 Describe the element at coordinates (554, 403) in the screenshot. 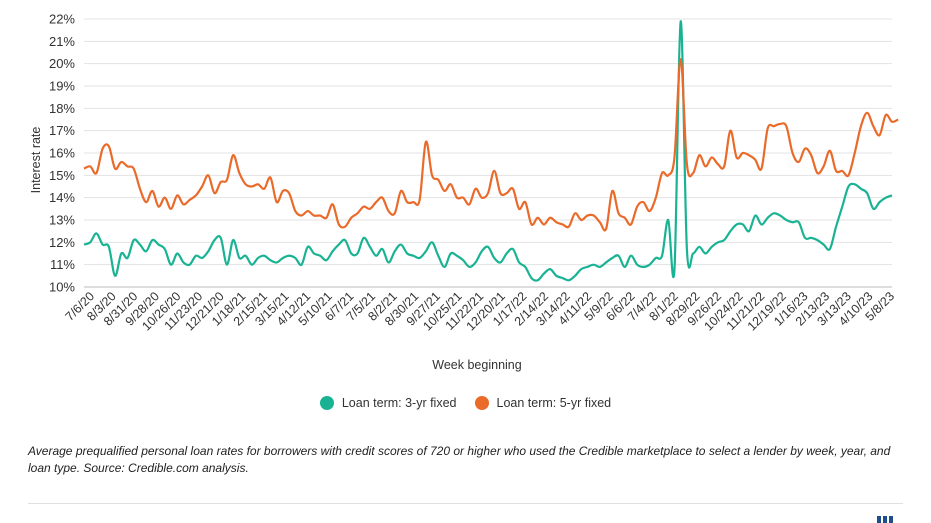

I see `legend-label-5yr: Loan term: 5-yr fixed` at that location.